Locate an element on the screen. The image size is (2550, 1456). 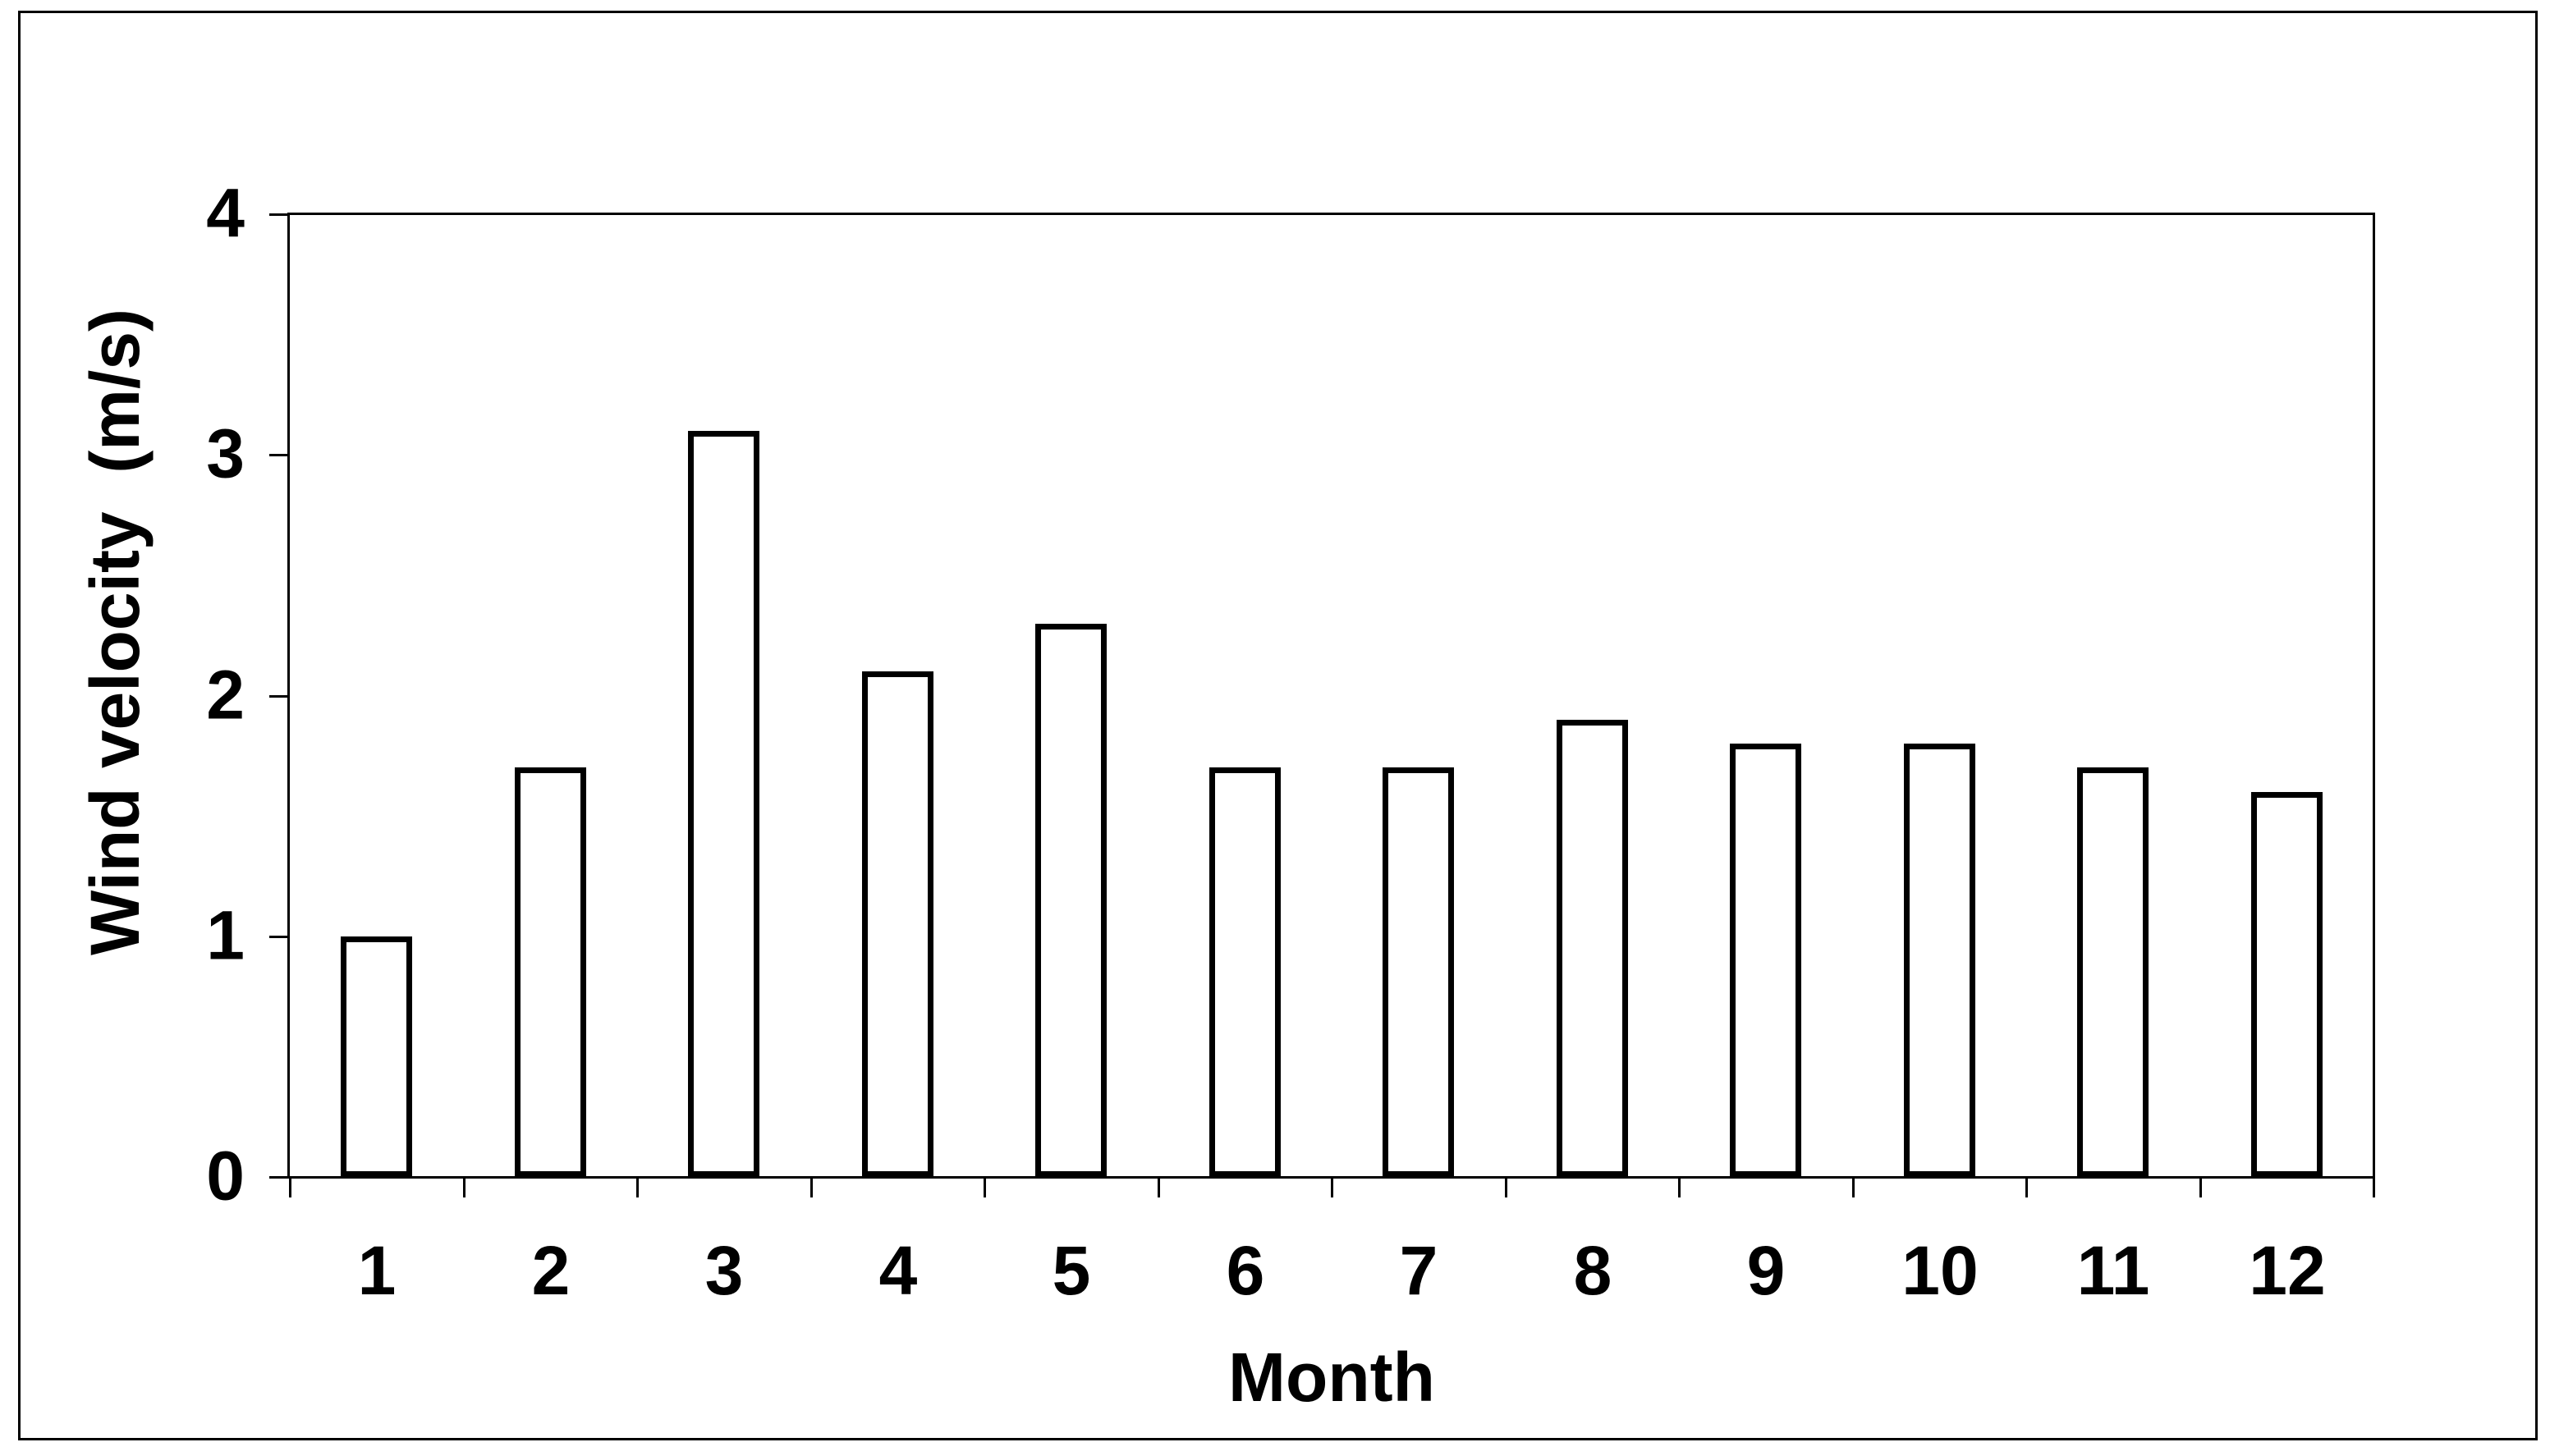
y-axis-title: Wind velocity (m/s) is located at coordinates (115, 632).